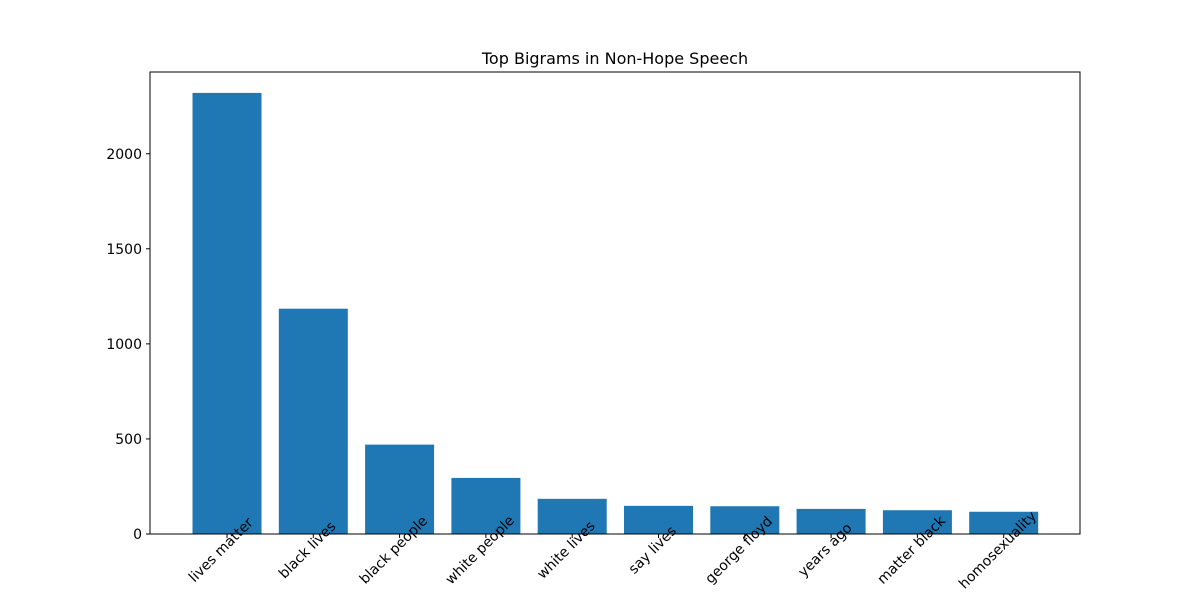 The height and width of the screenshot is (600, 1200). What do you see at coordinates (128, 440) in the screenshot?
I see `y-tick-label: 500` at bounding box center [128, 440].